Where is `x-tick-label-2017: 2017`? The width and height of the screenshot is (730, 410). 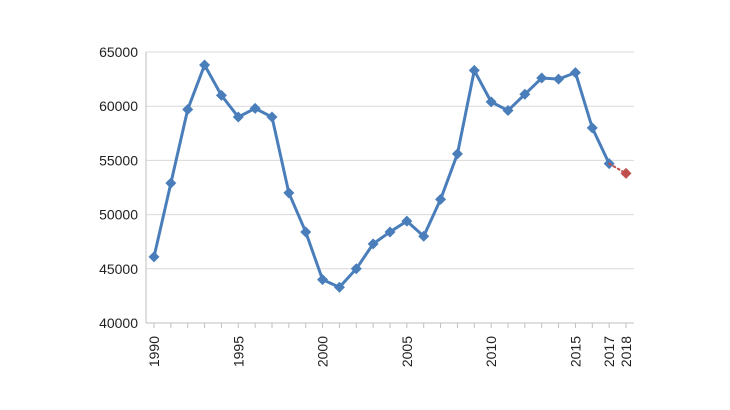
x-tick-label-2017: 2017 is located at coordinates (609, 351).